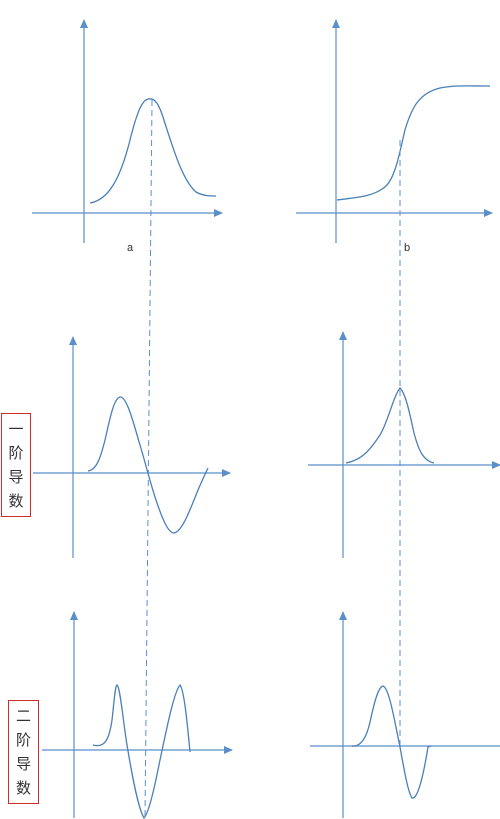 The height and width of the screenshot is (819, 500). Describe the element at coordinates (130, 248) in the screenshot. I see `panel-a-label: a` at that location.